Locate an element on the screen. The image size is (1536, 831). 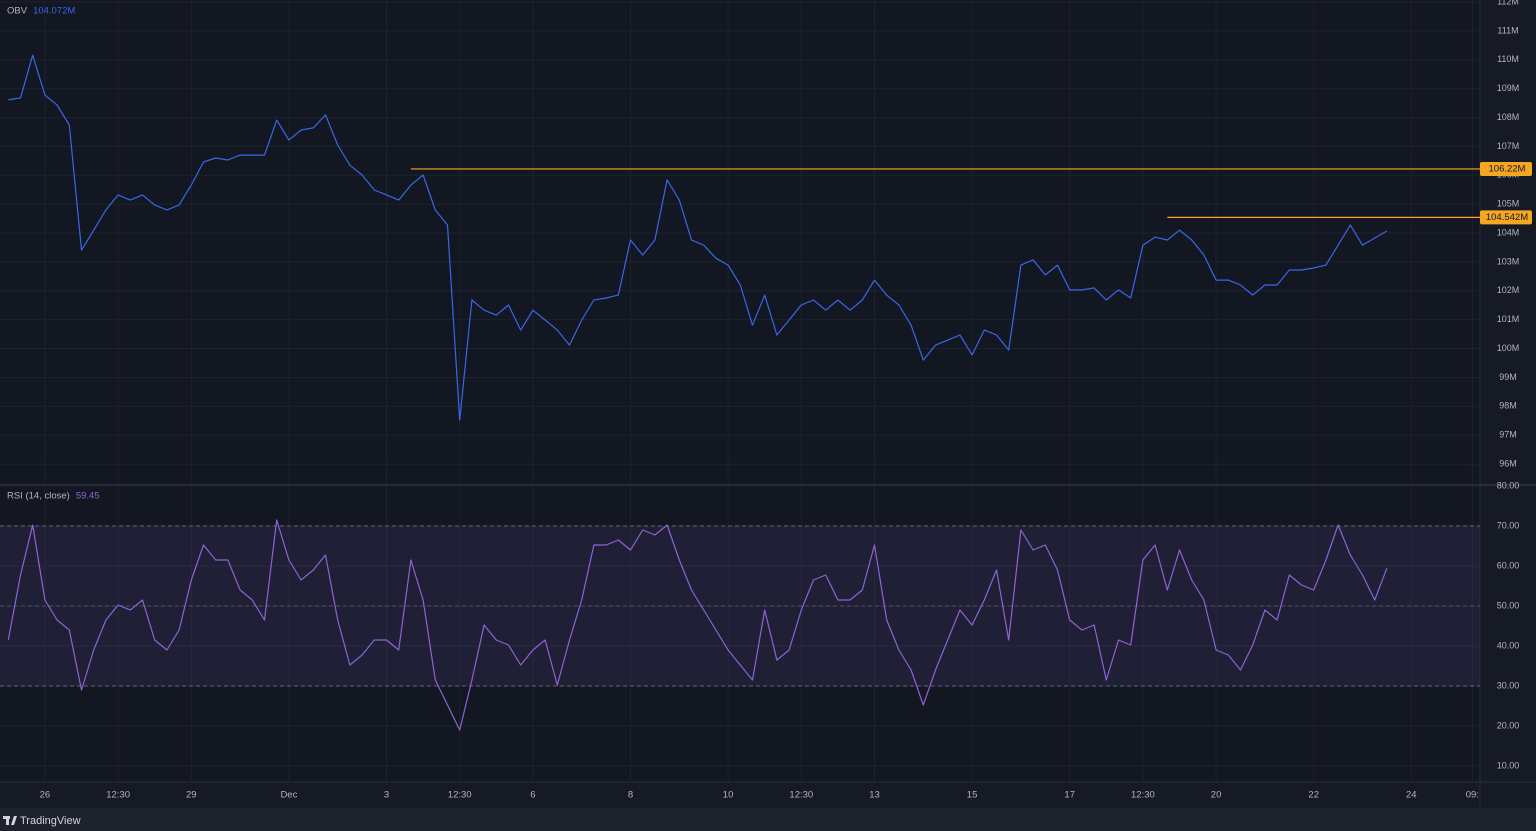
level-label: 106.22M is located at coordinates (1507, 168).